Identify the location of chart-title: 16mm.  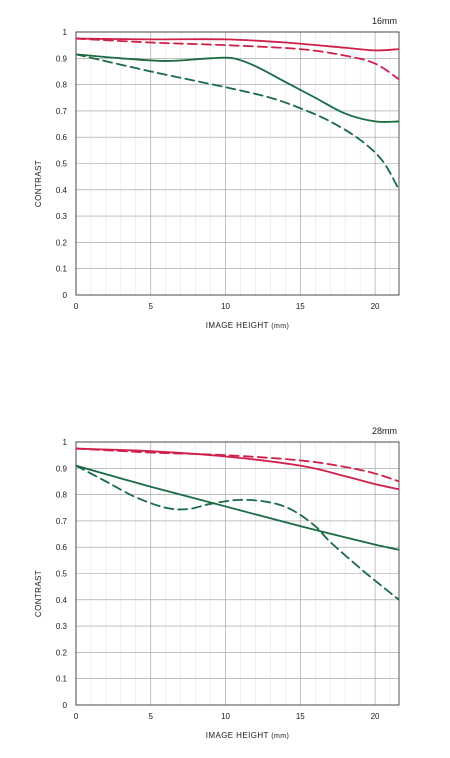
(384, 21).